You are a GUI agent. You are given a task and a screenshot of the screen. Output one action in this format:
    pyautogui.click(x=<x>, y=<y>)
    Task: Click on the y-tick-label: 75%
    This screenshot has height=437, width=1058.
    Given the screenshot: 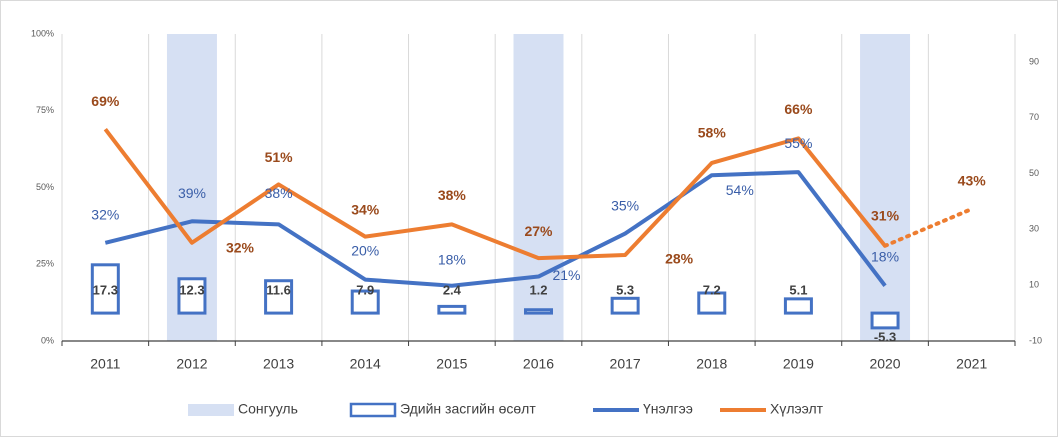 What is the action you would take?
    pyautogui.click(x=45, y=110)
    